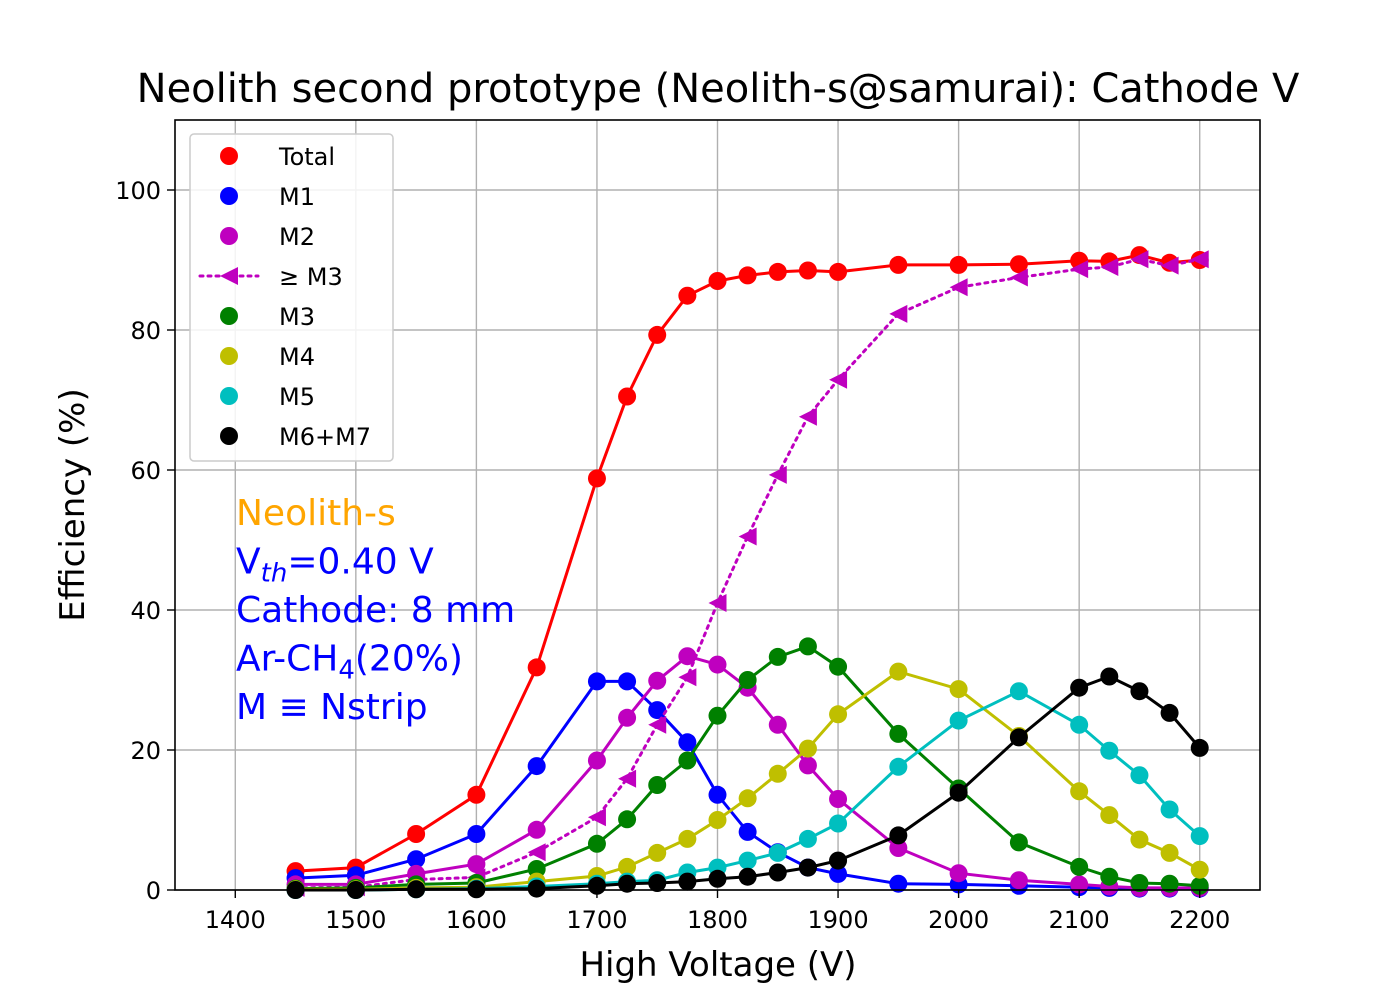 Image resolution: width=1400 pixels, height=1000 pixels. I want to click on legend-label: M4, so click(297, 357).